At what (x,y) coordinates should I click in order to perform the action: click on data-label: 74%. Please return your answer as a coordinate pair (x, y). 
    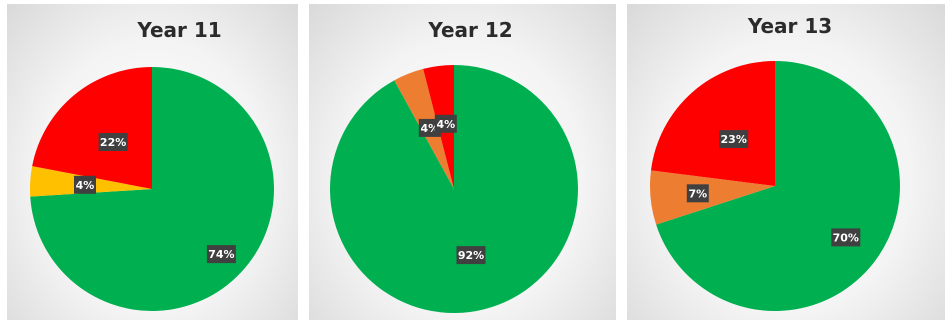
    Looking at the image, I should click on (221, 254).